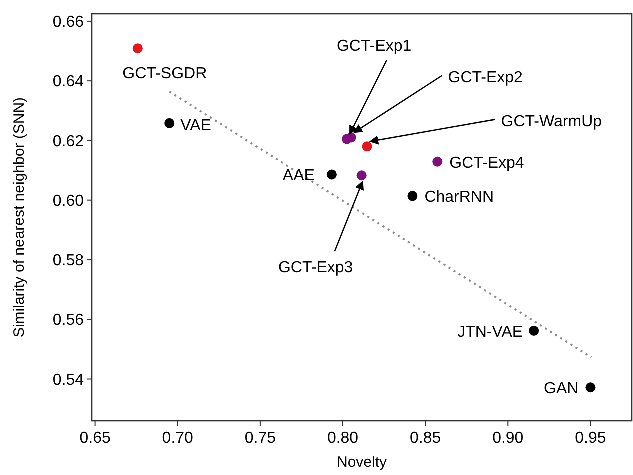  Describe the element at coordinates (178, 438) in the screenshot. I see `x-tick-label: 0.70` at that location.